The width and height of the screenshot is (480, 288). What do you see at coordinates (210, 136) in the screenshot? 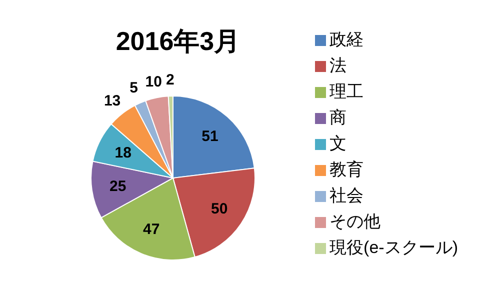
I see `data-label: 51` at bounding box center [210, 136].